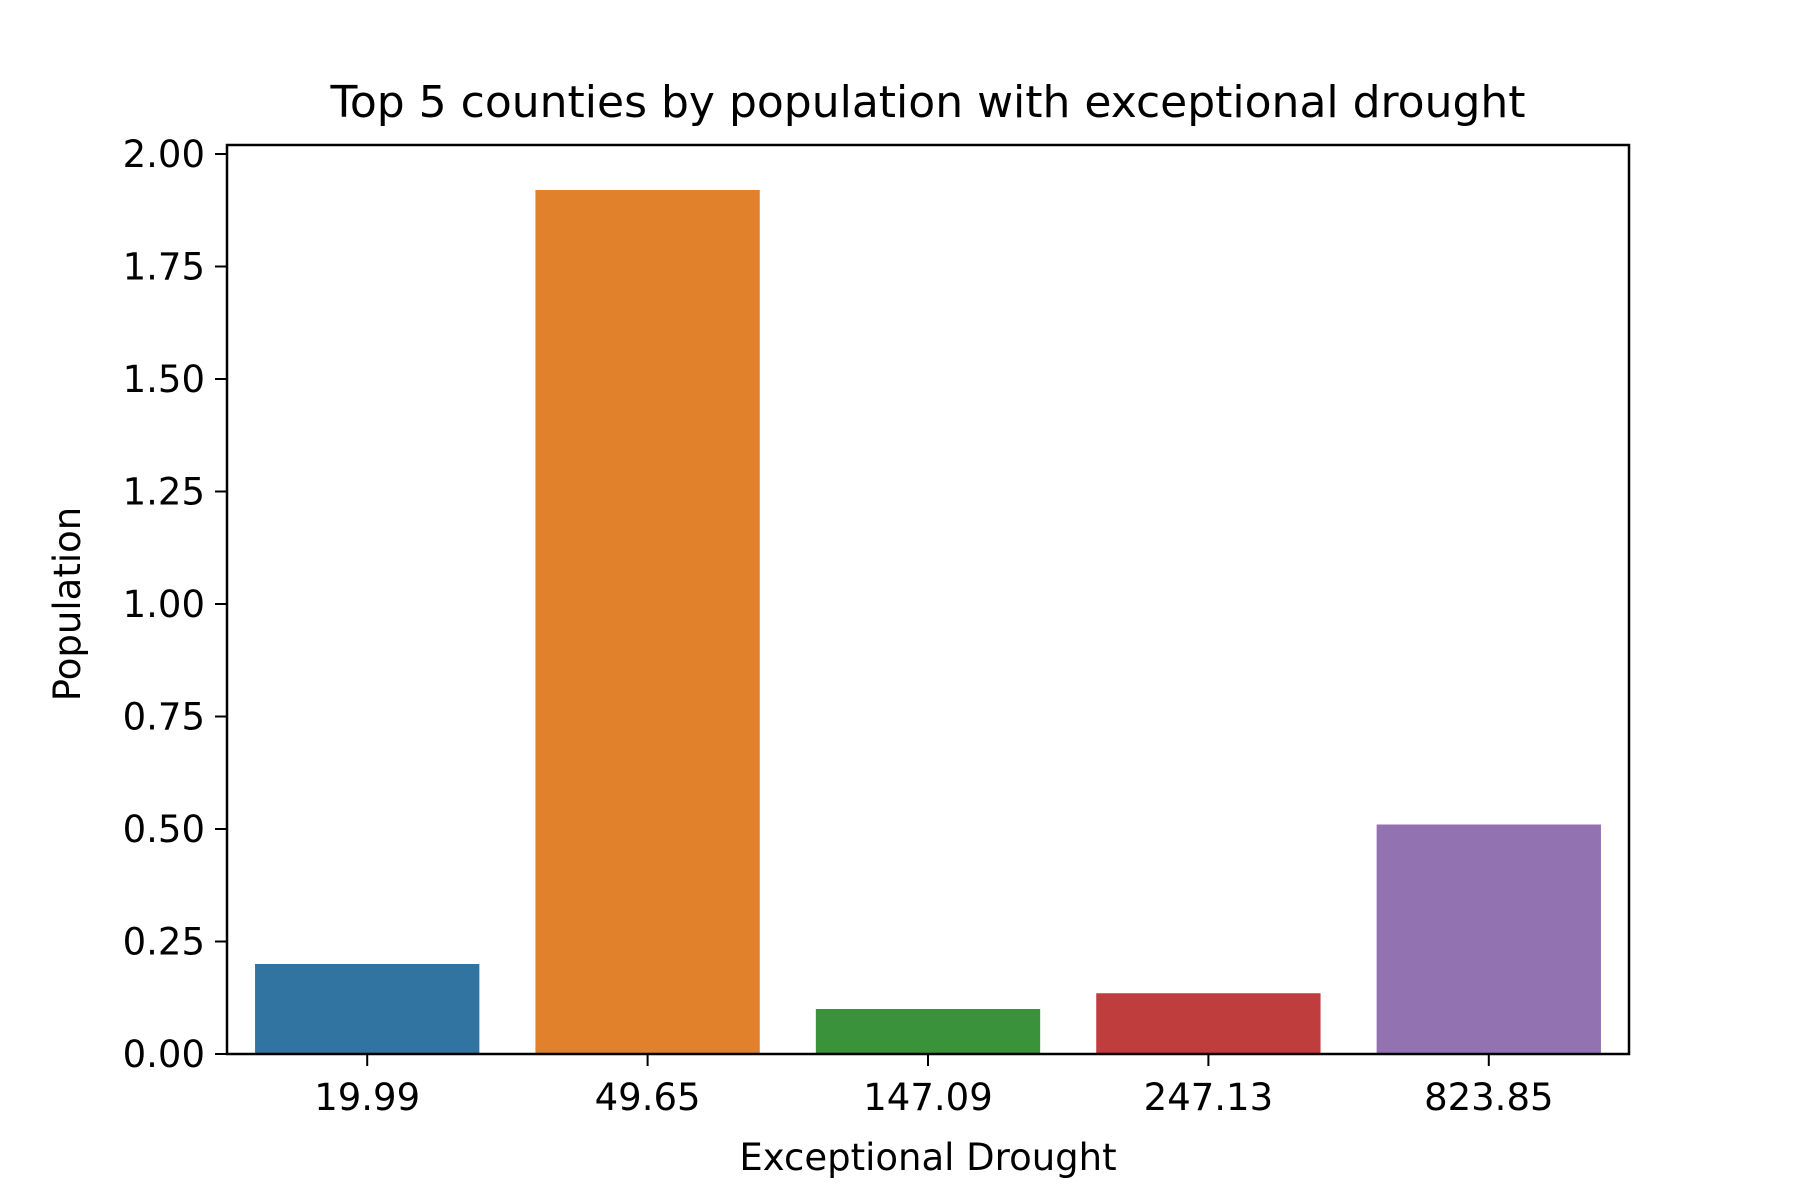 This screenshot has height=1200, width=1800. I want to click on x-axis: 19.99 49.65 147.09 247.13 823.85, so click(934, 1086).